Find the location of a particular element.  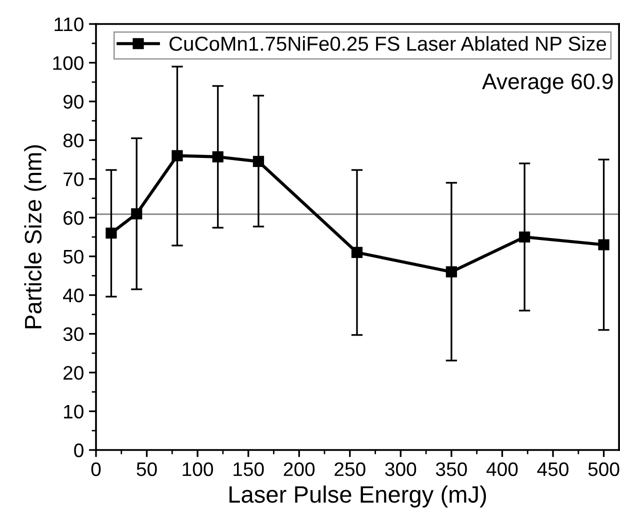

x-tick-label: 500 is located at coordinates (604, 469).